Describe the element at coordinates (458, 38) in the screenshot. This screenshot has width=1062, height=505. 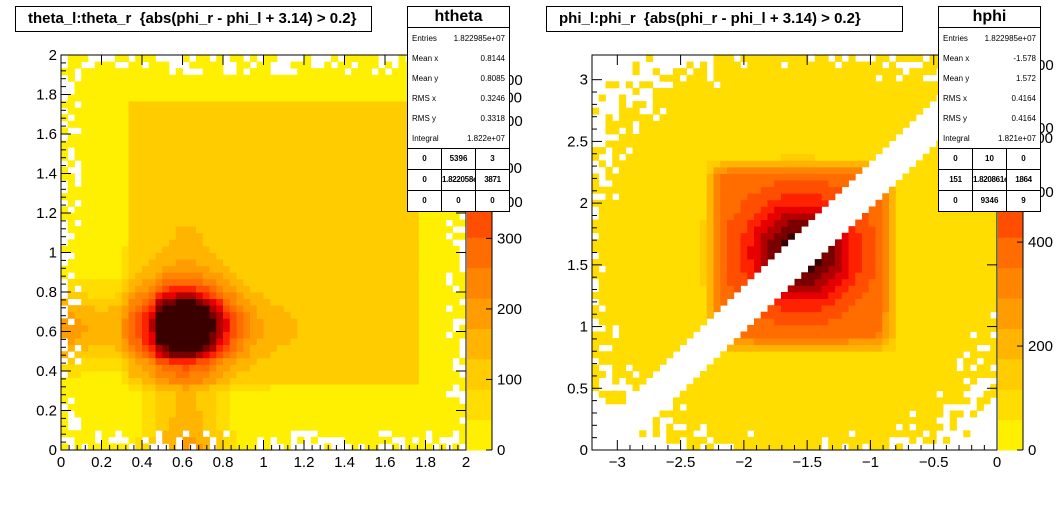
I see `stats-row-entries: Entries 1.822985e+07` at that location.